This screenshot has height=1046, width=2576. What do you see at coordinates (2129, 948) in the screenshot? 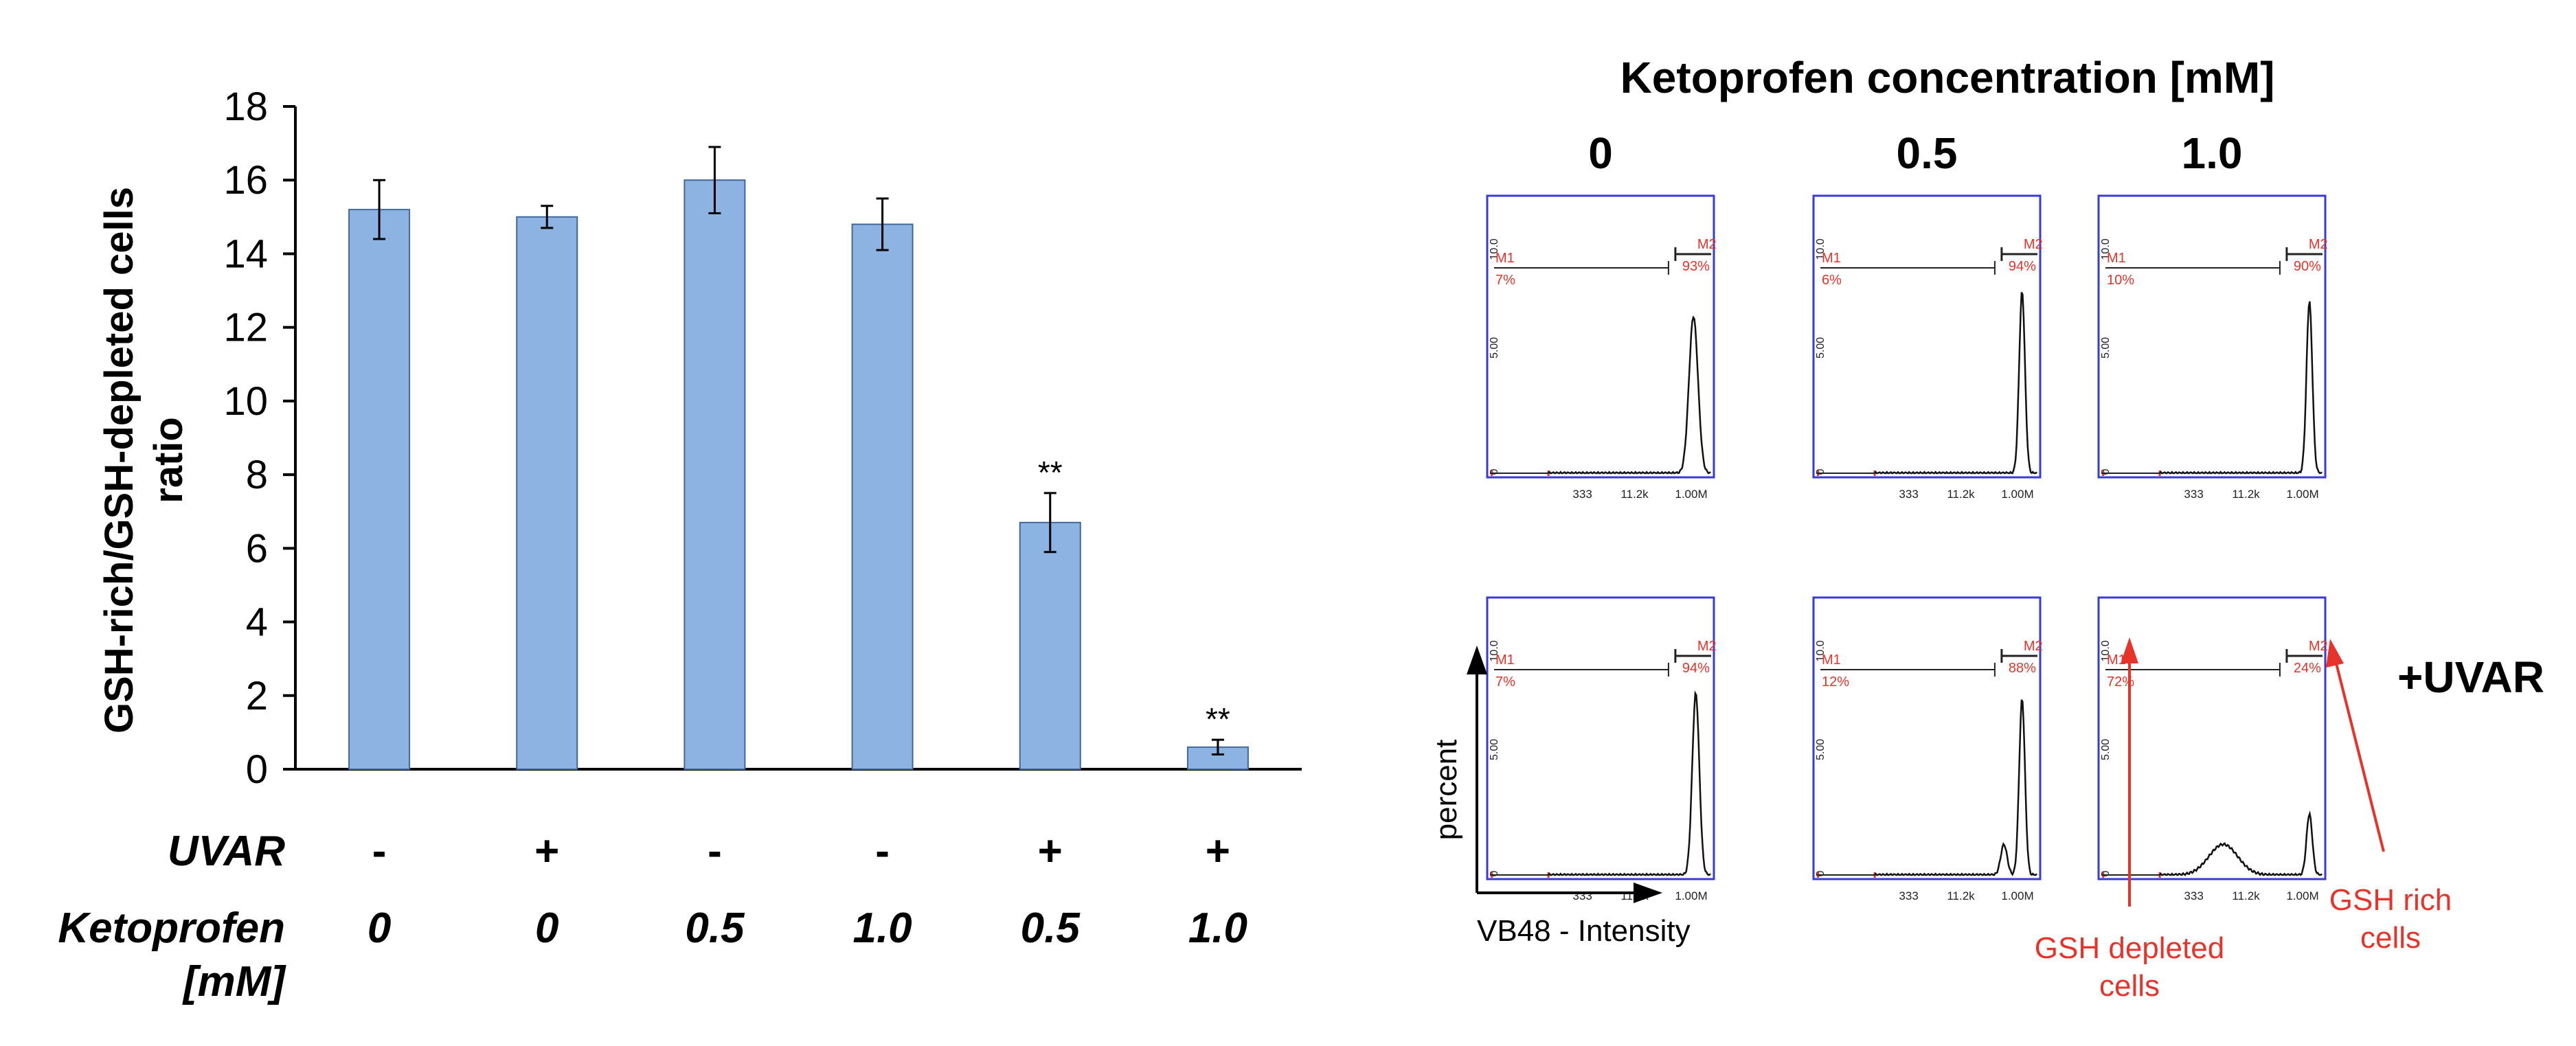
I see `gsh-depleted-label-1: GSH depleted` at bounding box center [2129, 948].